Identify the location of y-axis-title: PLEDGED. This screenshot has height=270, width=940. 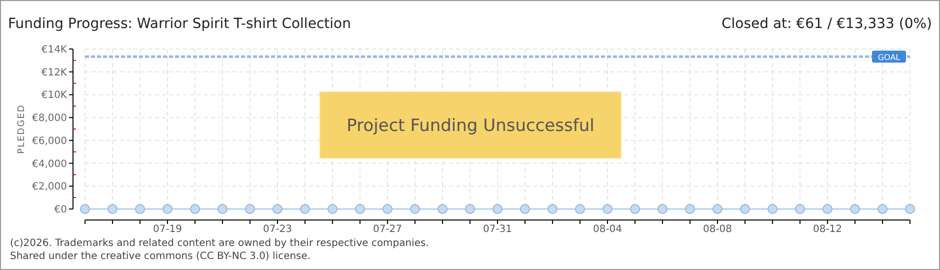
(22, 129).